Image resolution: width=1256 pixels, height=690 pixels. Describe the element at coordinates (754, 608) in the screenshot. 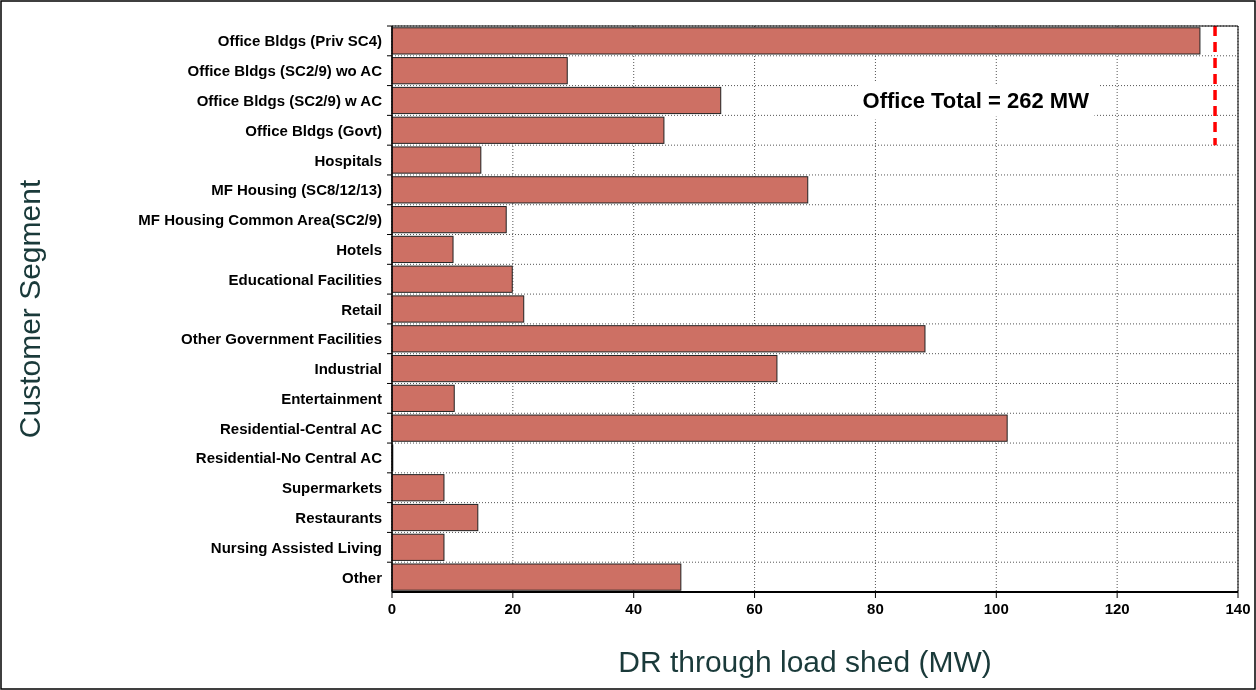

I see `x-tick-label: 60` at that location.